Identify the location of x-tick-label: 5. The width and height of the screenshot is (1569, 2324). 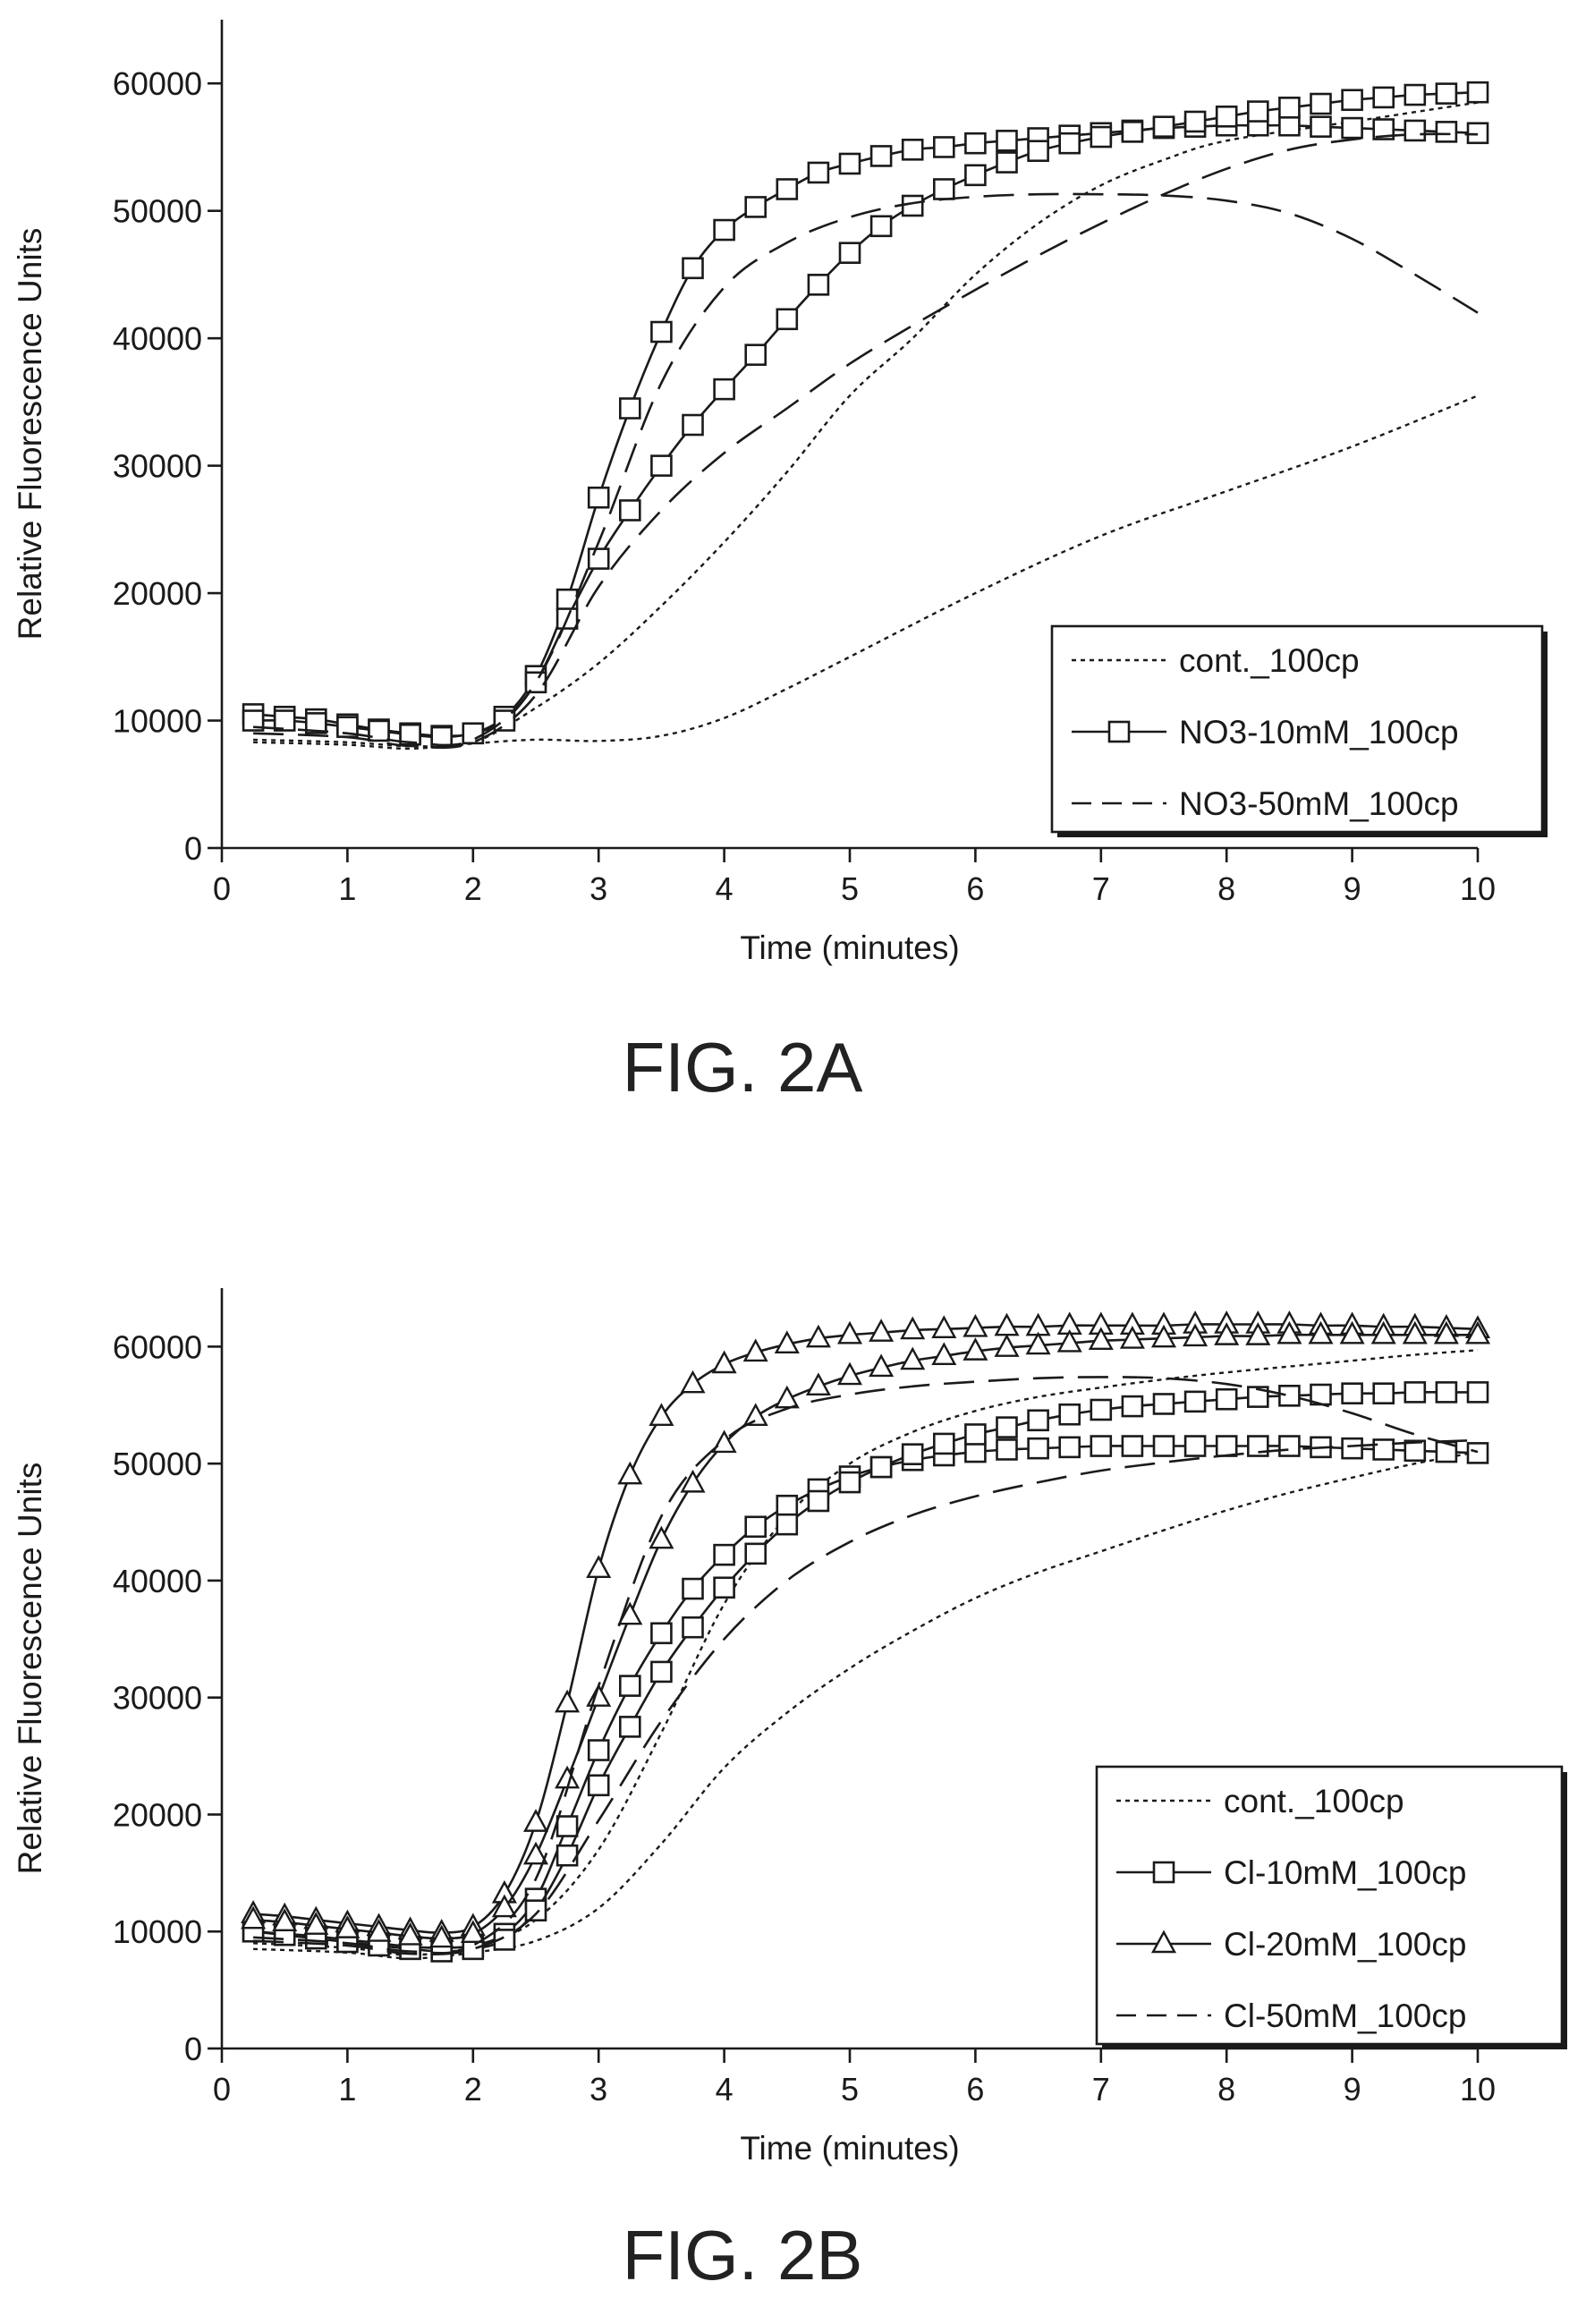
(850, 2090).